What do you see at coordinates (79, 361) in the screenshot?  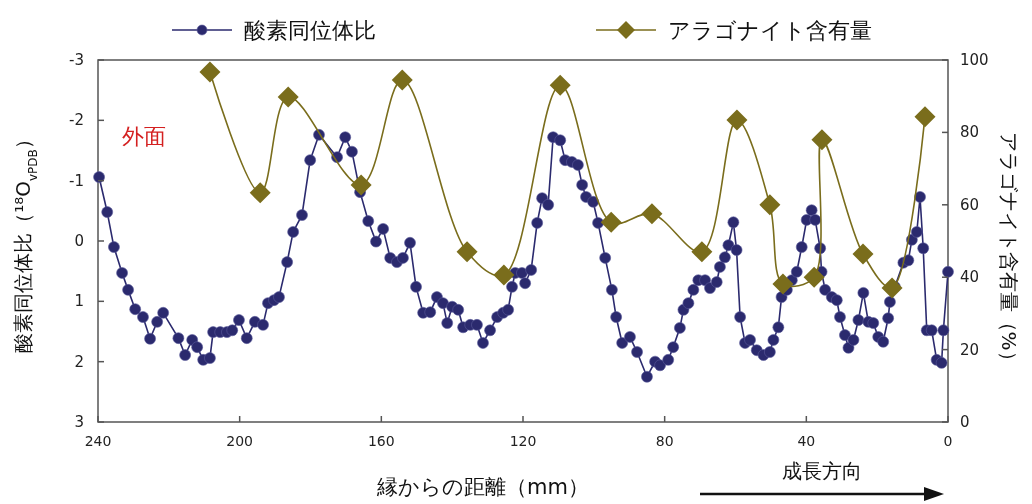 I see `y-tick-label: 2` at bounding box center [79, 361].